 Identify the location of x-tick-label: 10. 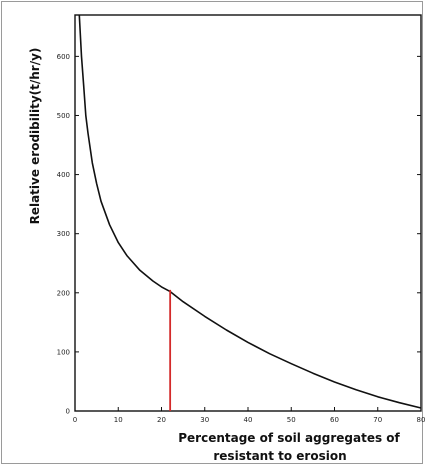
(118, 420).